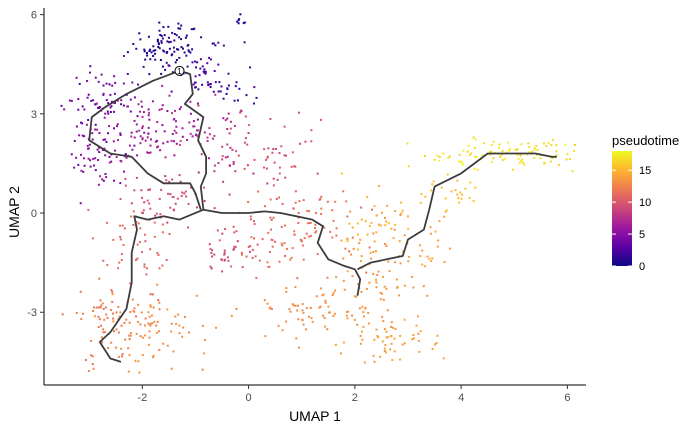 The image size is (700, 432). What do you see at coordinates (34, 115) in the screenshot?
I see `y-tick-label: 3` at bounding box center [34, 115].